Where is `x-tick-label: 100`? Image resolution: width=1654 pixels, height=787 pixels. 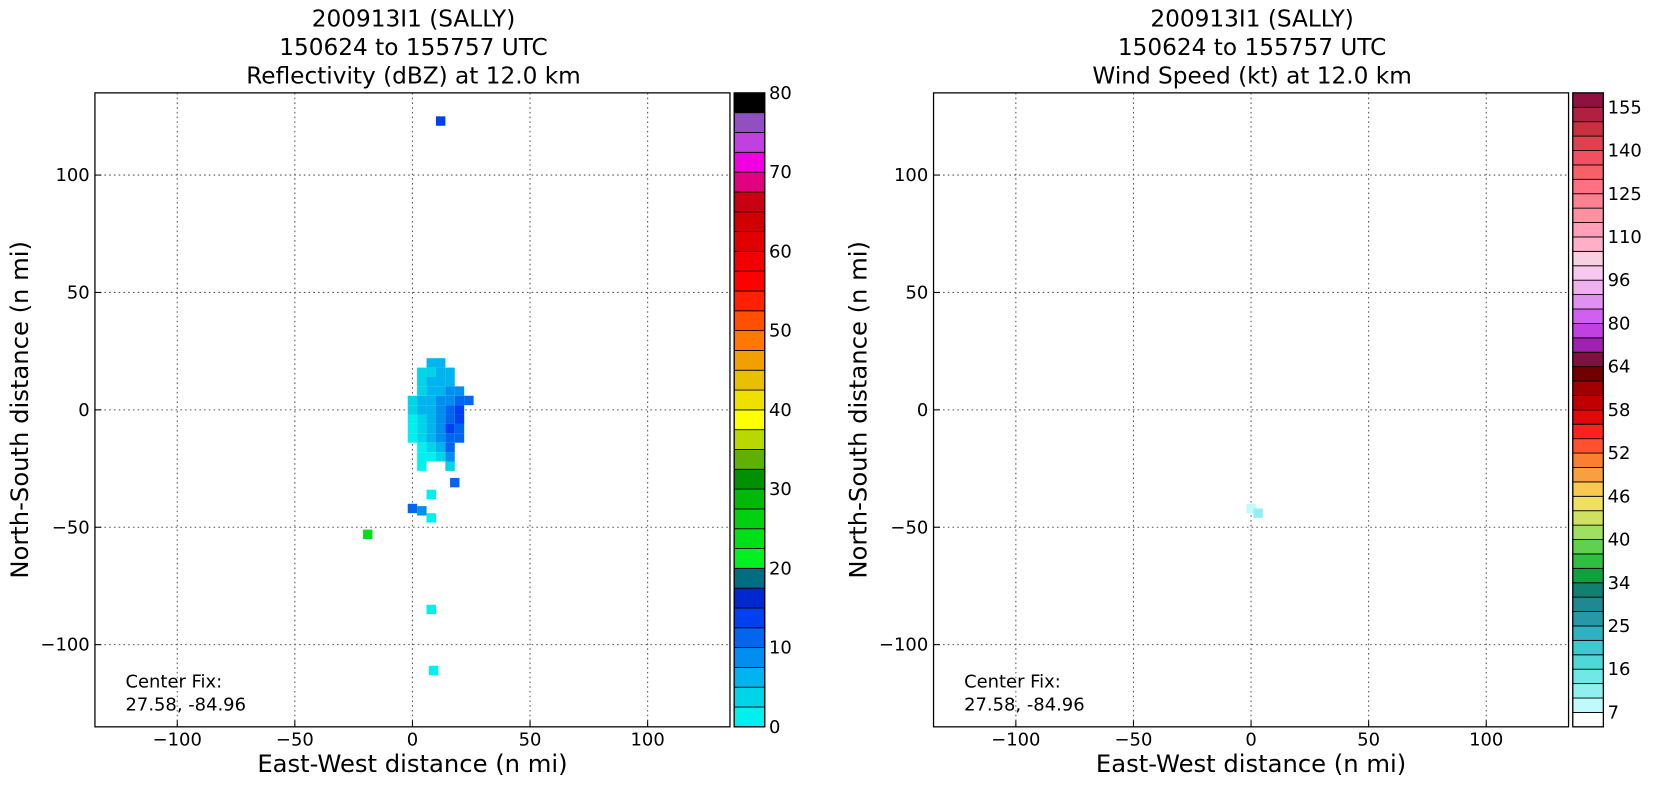
x-tick-label: 100 is located at coordinates (1486, 740).